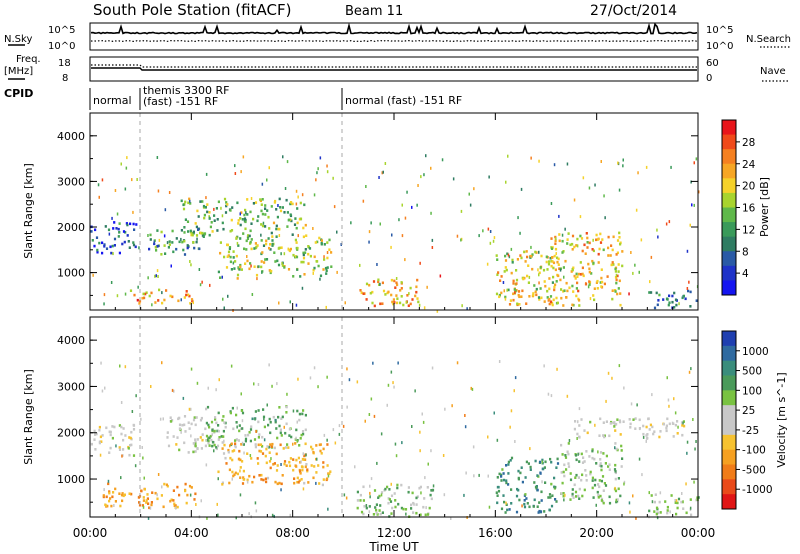 The image size is (800, 554). Describe the element at coordinates (192, 10) in the screenshot. I see `station-title: South Pole Station (fitACF)` at that location.